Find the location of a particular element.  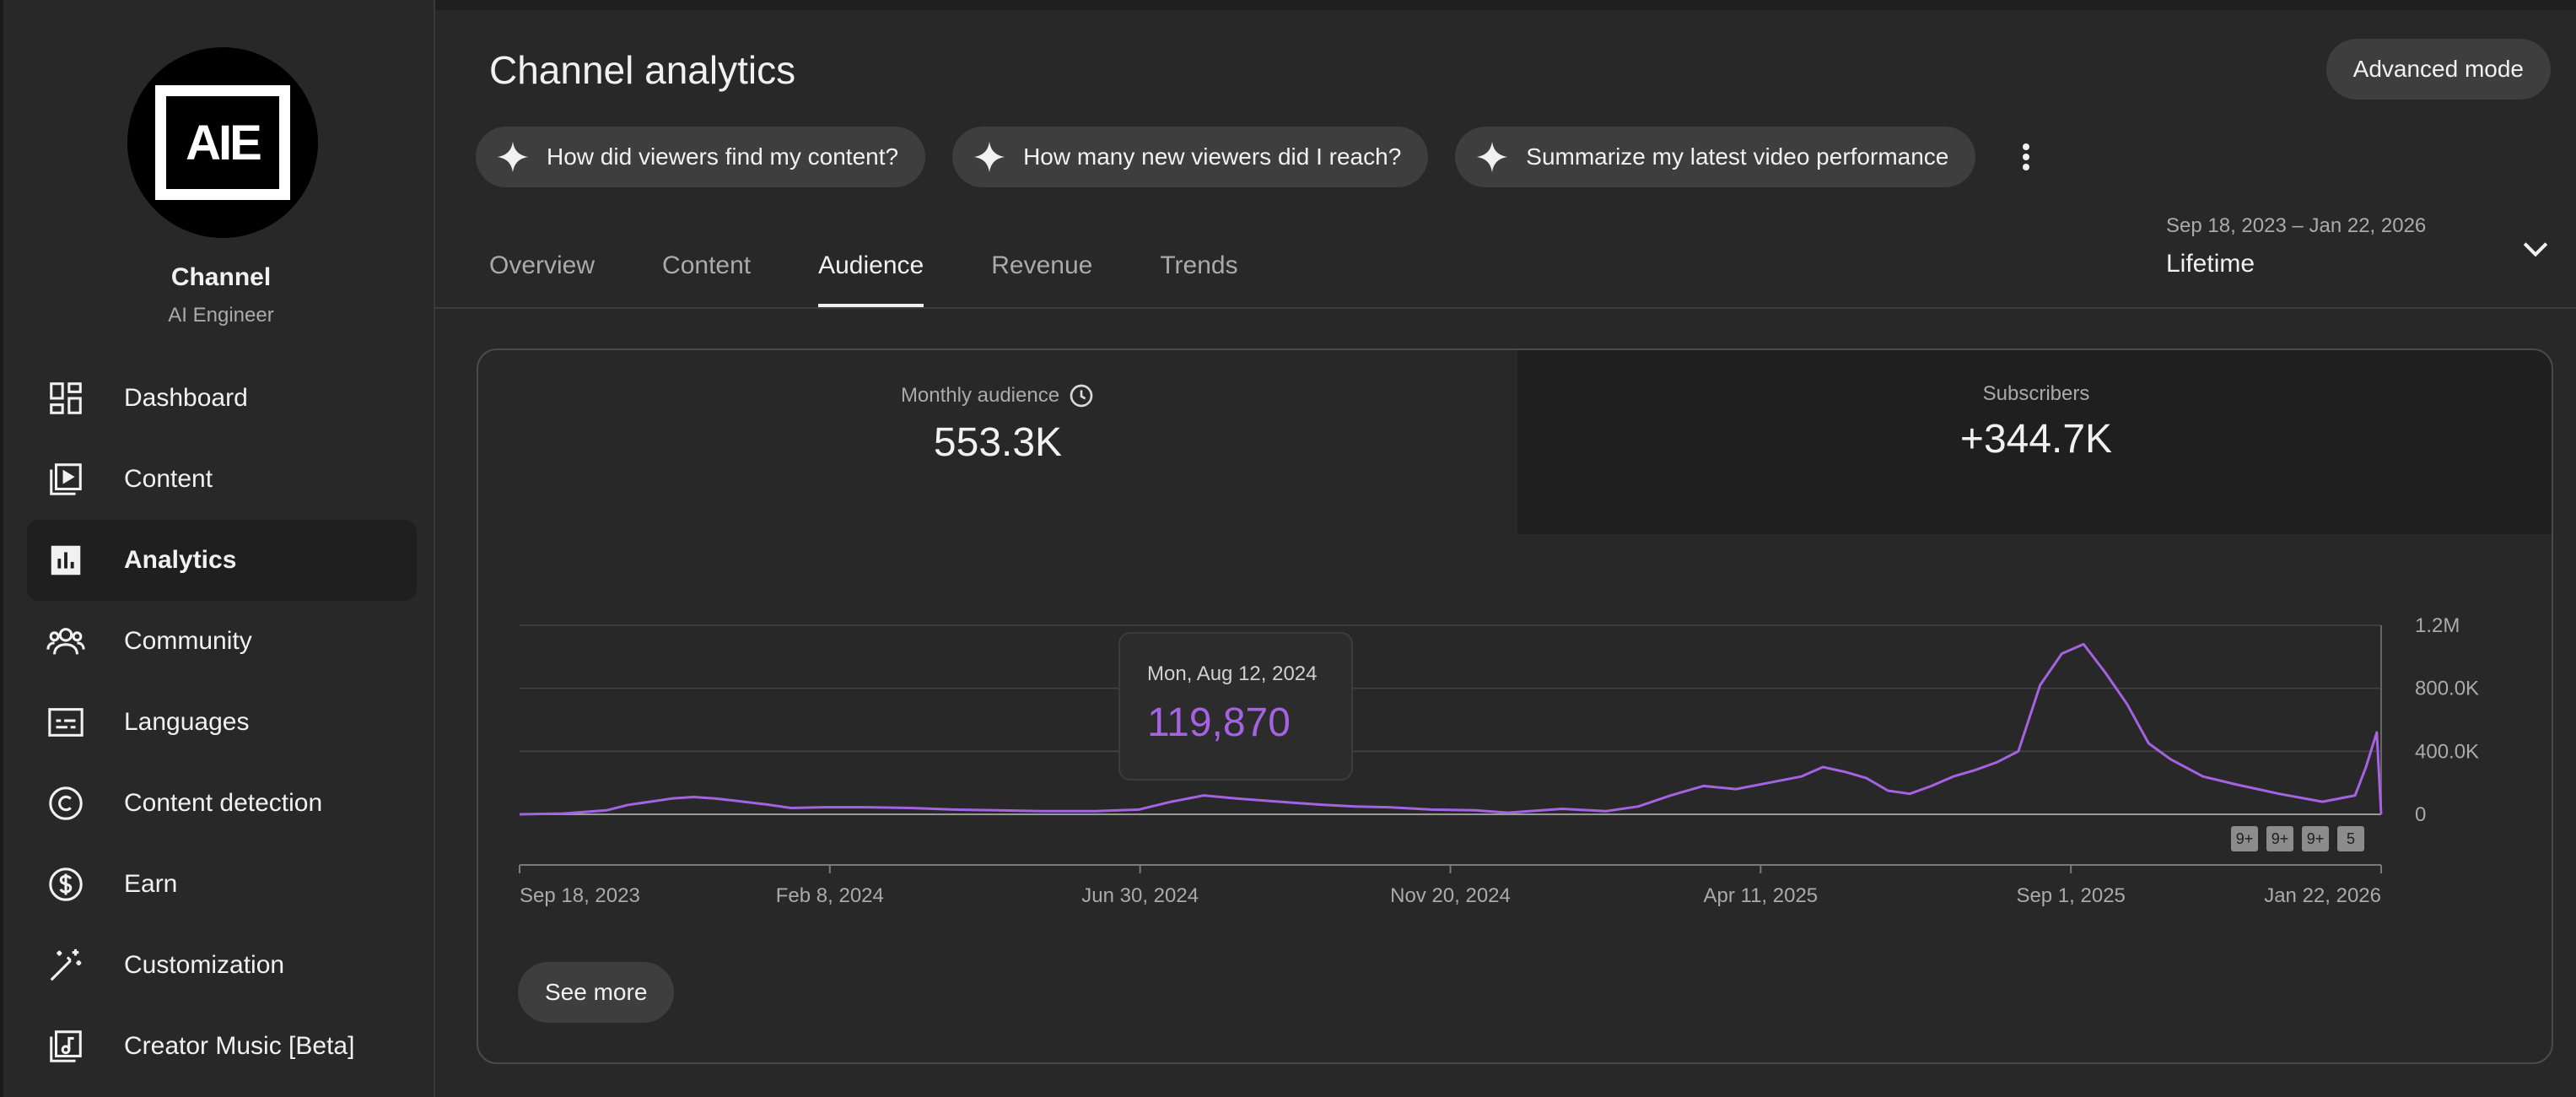

suggestion-chip-label: How many new viewers did I reach? is located at coordinates (1212, 156).